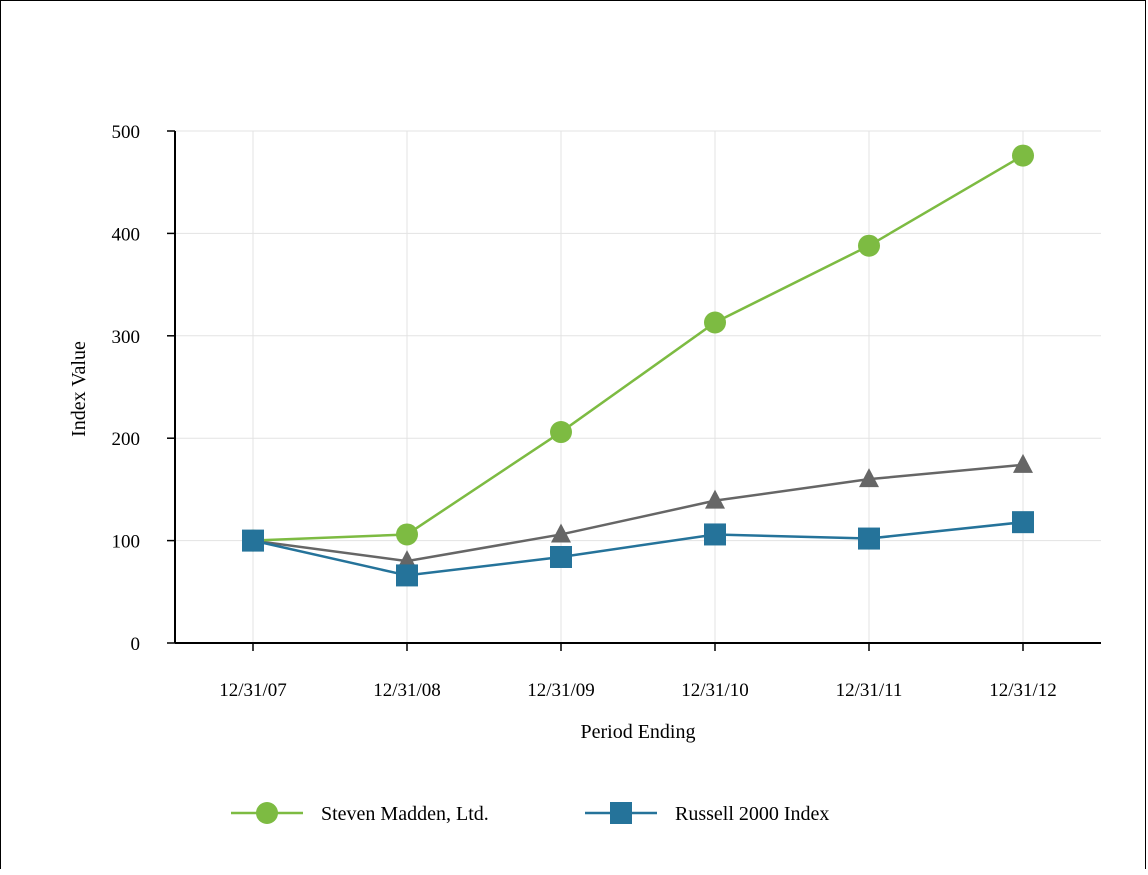  I want to click on x-axis-title: Period Ending, so click(638, 732).